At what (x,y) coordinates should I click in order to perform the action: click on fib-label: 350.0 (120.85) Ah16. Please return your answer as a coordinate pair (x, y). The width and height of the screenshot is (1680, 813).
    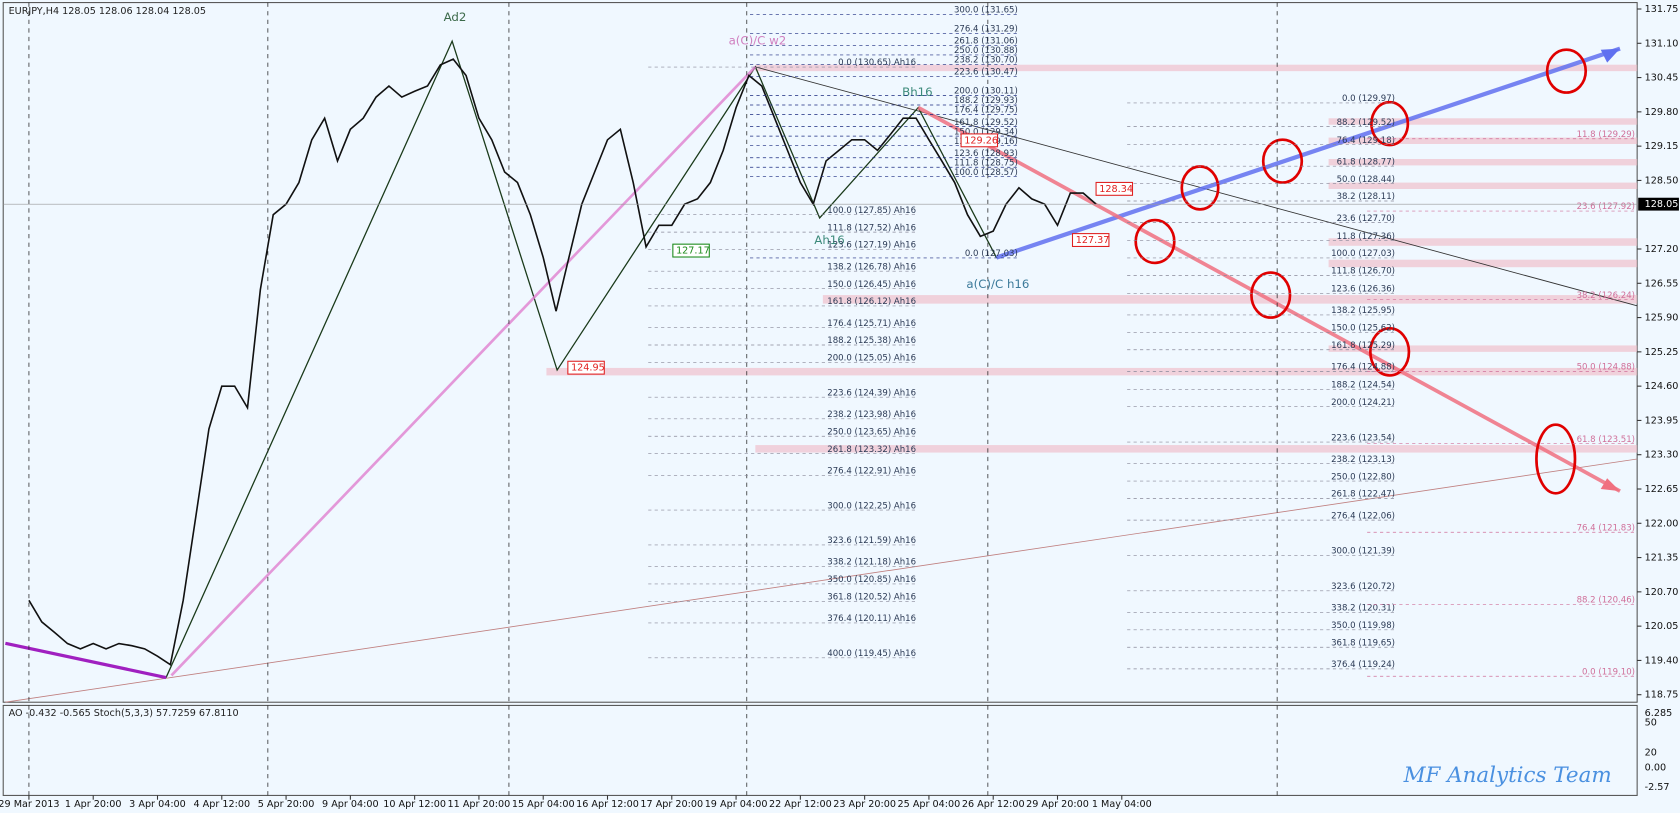
    Looking at the image, I should click on (871, 580).